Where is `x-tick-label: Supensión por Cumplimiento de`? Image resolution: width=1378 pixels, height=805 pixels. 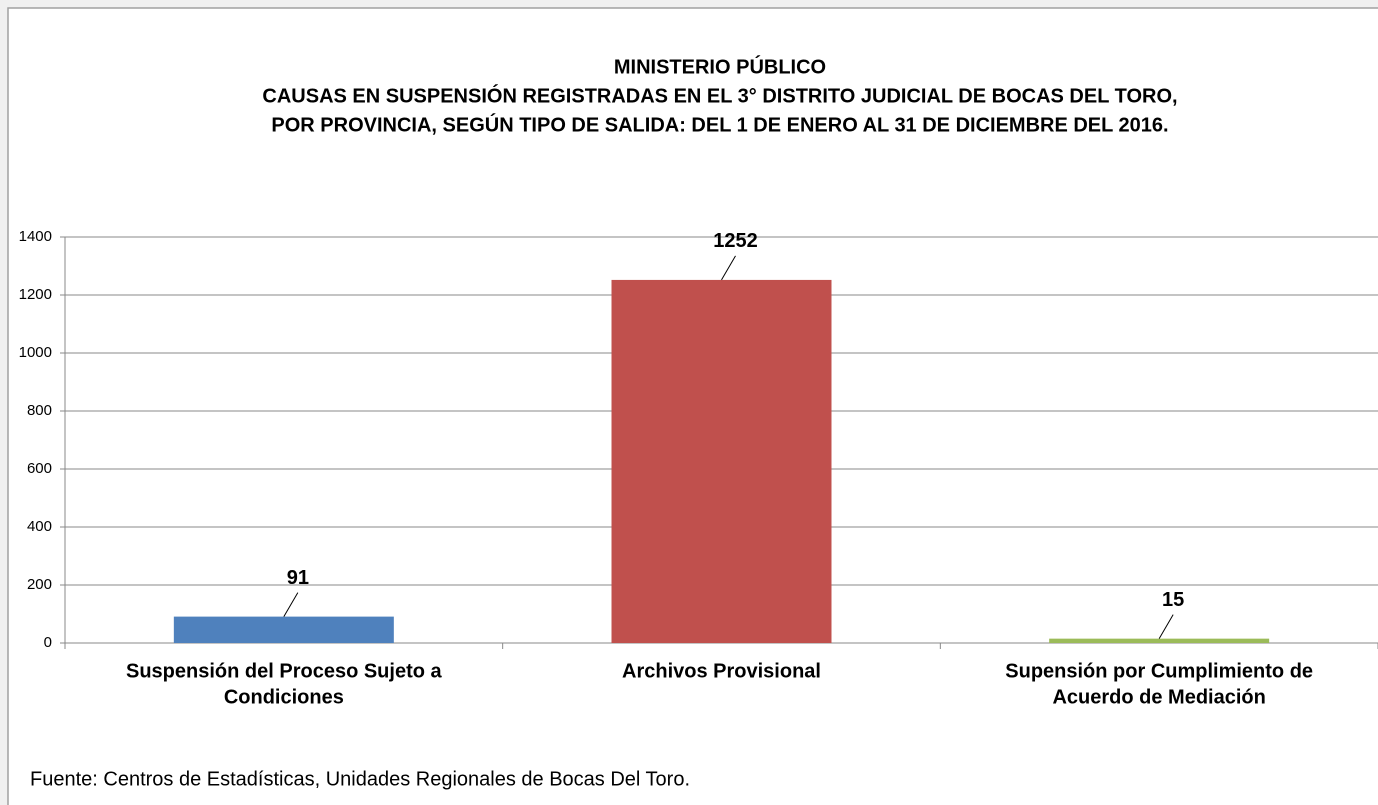
x-tick-label: Supensión por Cumplimiento de is located at coordinates (1159, 671).